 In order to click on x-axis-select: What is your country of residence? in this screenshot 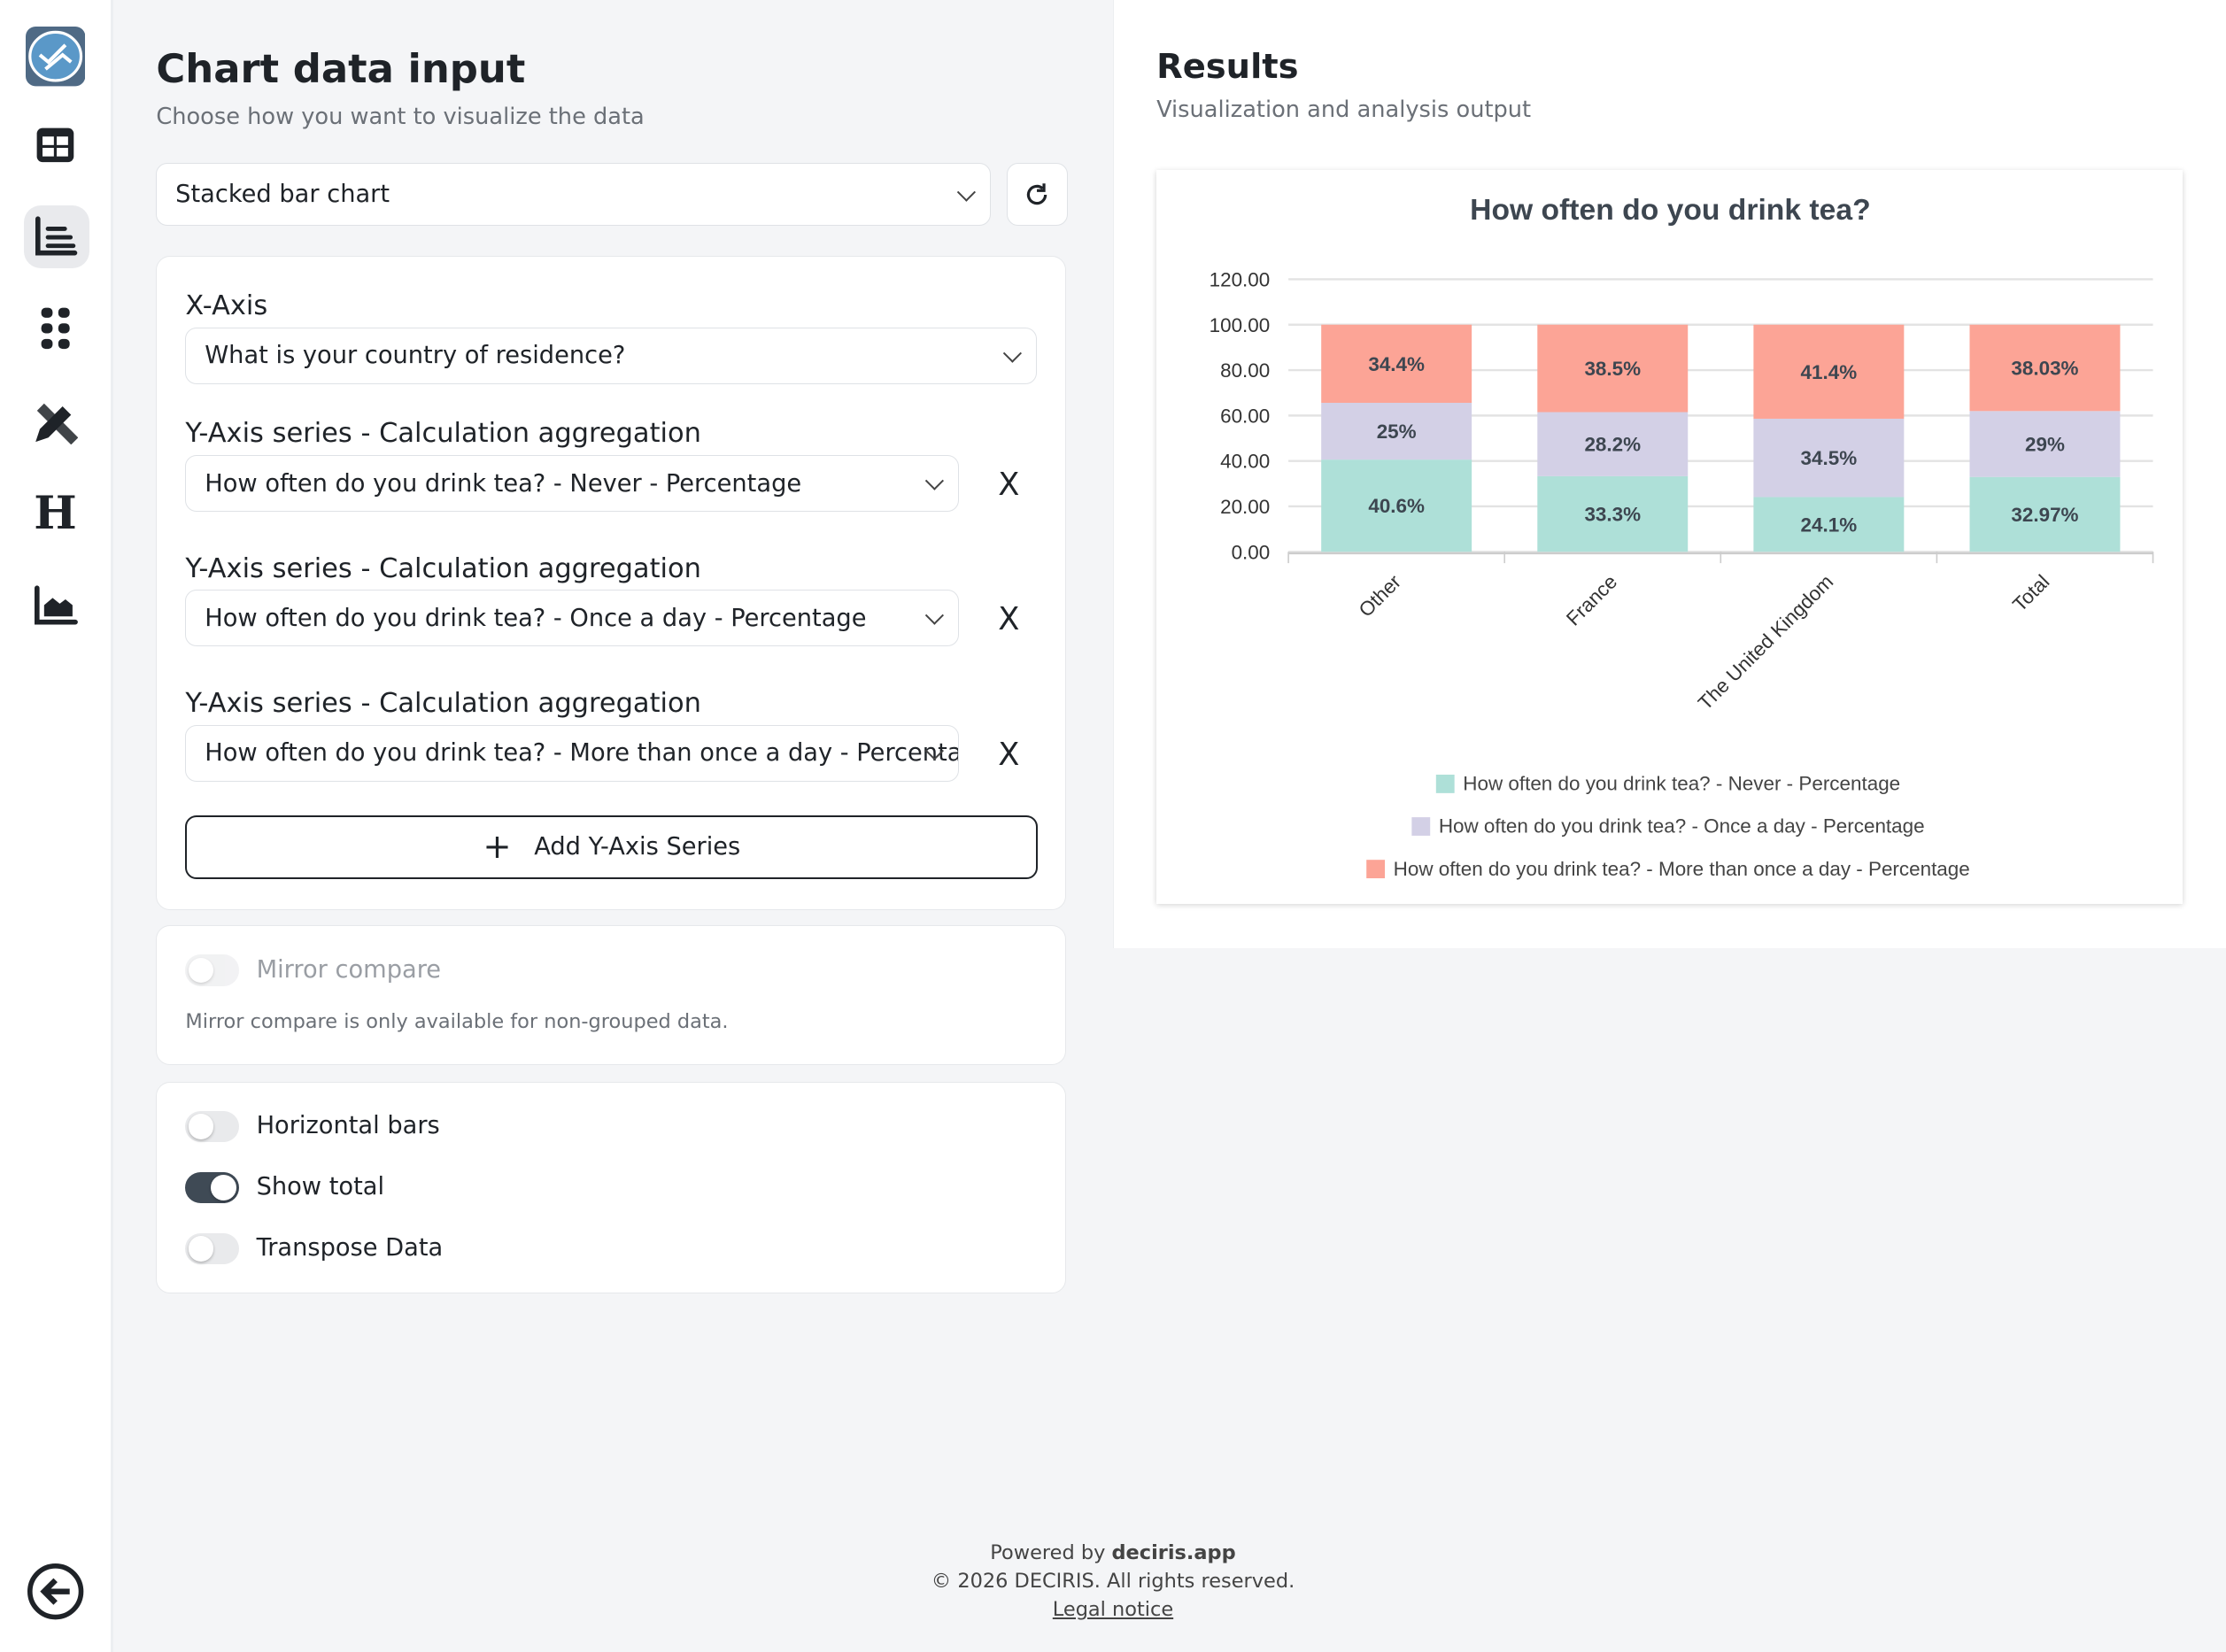, I will do `click(611, 355)`.